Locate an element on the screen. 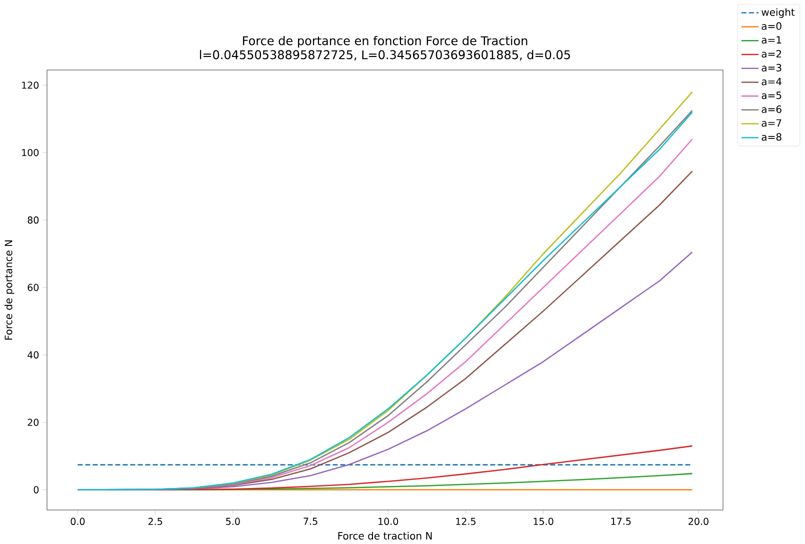 This screenshot has width=805, height=544. x-tick-label: 20.0 is located at coordinates (698, 521).